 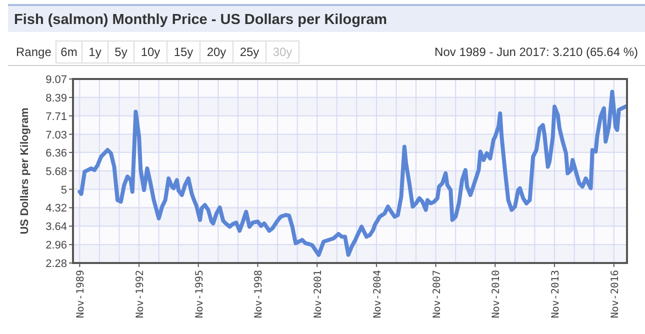 What do you see at coordinates (615, 294) in the screenshot?
I see `x-tick-label: Nov-2016` at bounding box center [615, 294].